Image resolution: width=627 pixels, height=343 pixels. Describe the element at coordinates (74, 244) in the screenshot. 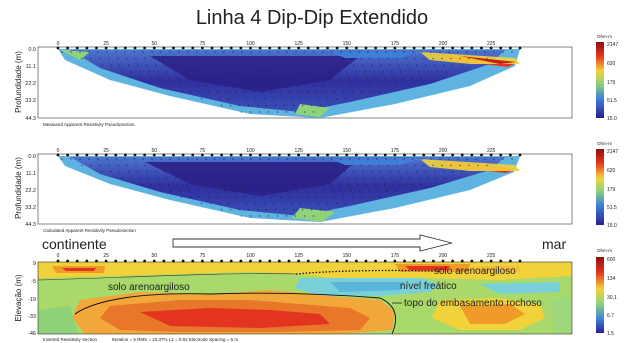

I see `left-label: continente` at that location.